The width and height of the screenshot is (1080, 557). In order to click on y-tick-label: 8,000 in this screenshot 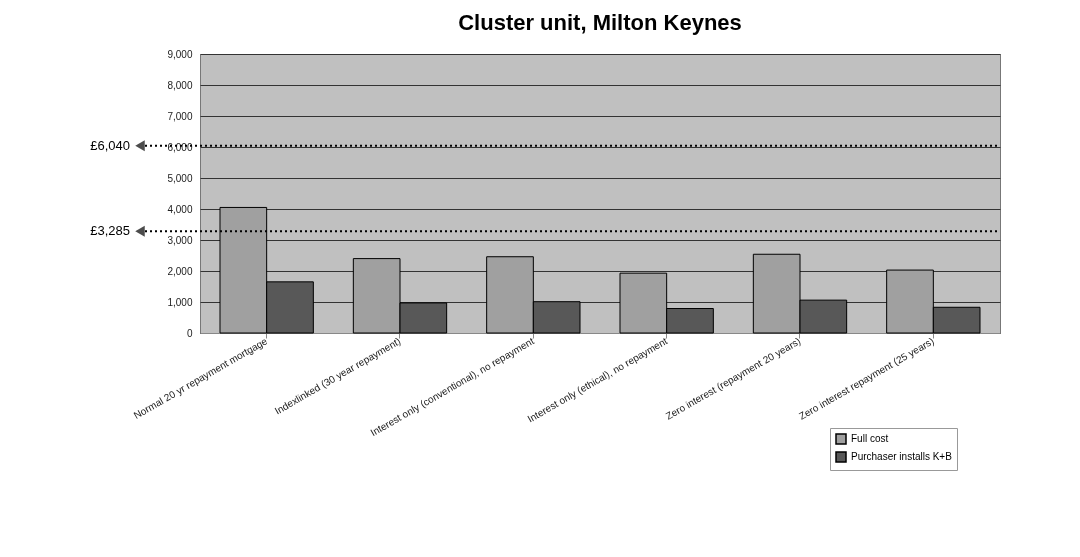, I will do `click(180, 85)`.